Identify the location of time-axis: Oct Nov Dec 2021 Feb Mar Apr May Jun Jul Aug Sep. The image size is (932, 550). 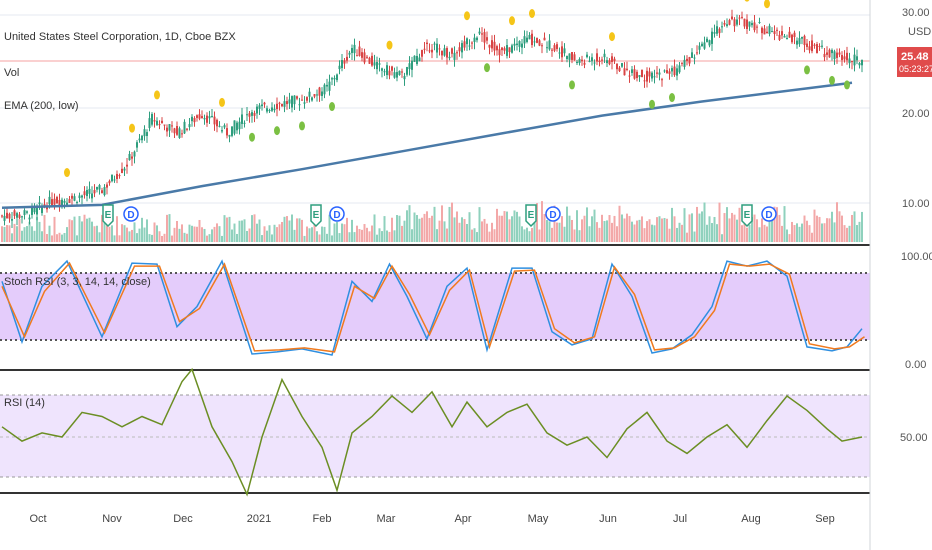
(431, 519).